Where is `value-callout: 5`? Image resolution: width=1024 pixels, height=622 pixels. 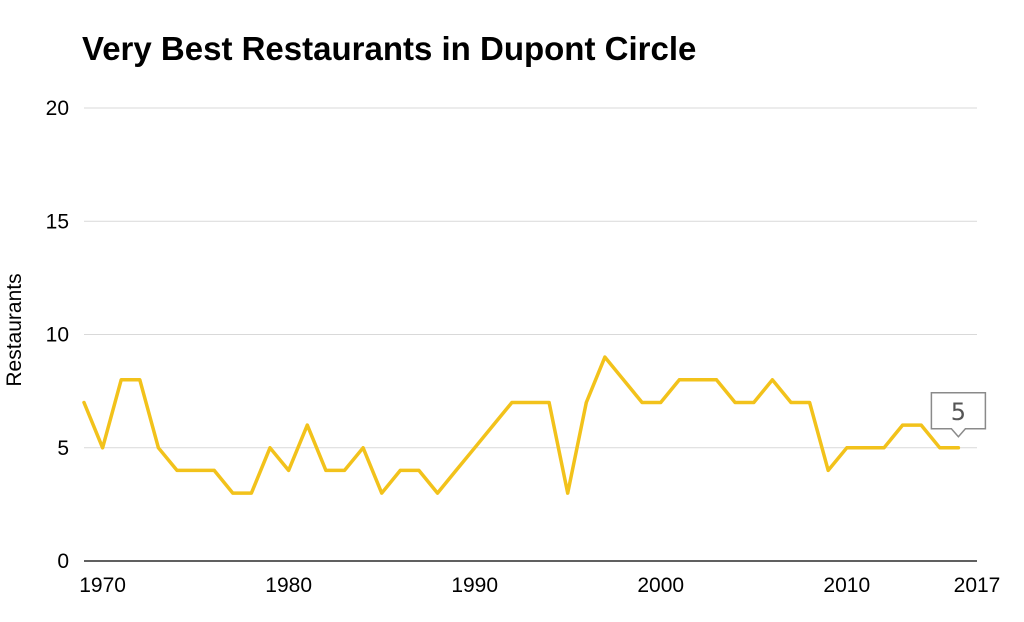 value-callout: 5 is located at coordinates (958, 415).